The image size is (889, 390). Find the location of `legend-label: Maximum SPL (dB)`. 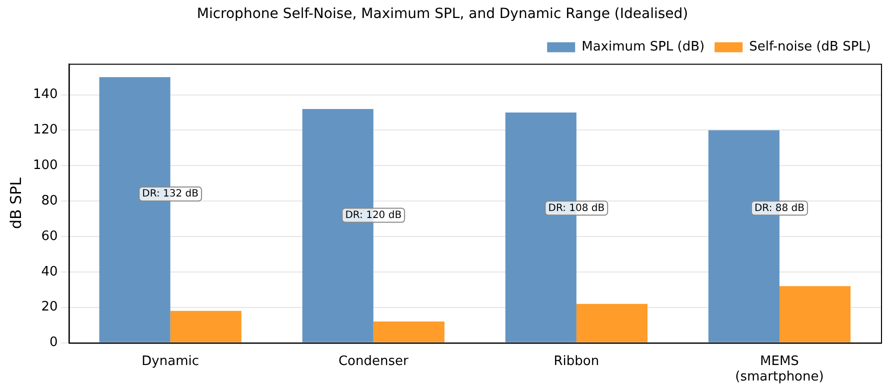

legend-label: Maximum SPL (dB) is located at coordinates (643, 47).